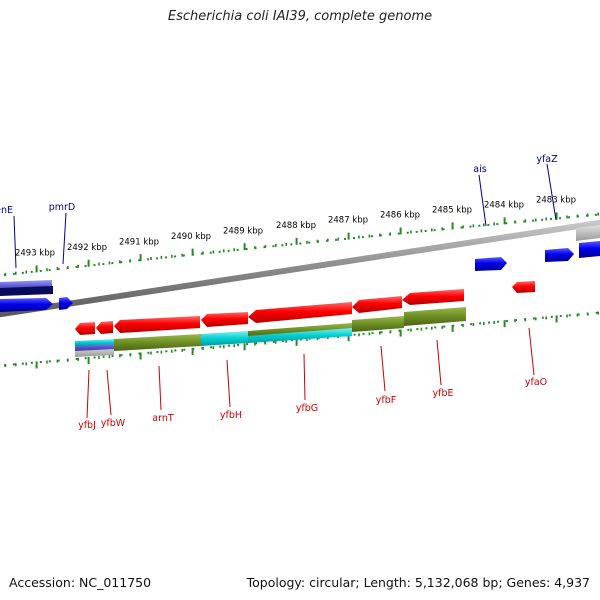 The image size is (600, 600). Describe the element at coordinates (400, 215) in the screenshot. I see `ruler-label-kbp: 2486 kbp` at that location.